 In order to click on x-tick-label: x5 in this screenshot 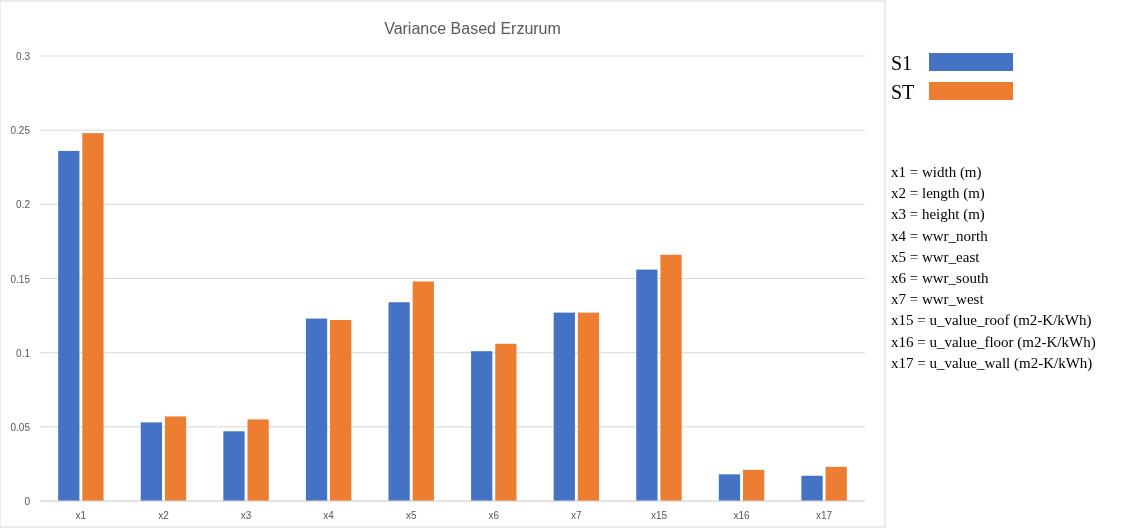, I will do `click(411, 515)`.